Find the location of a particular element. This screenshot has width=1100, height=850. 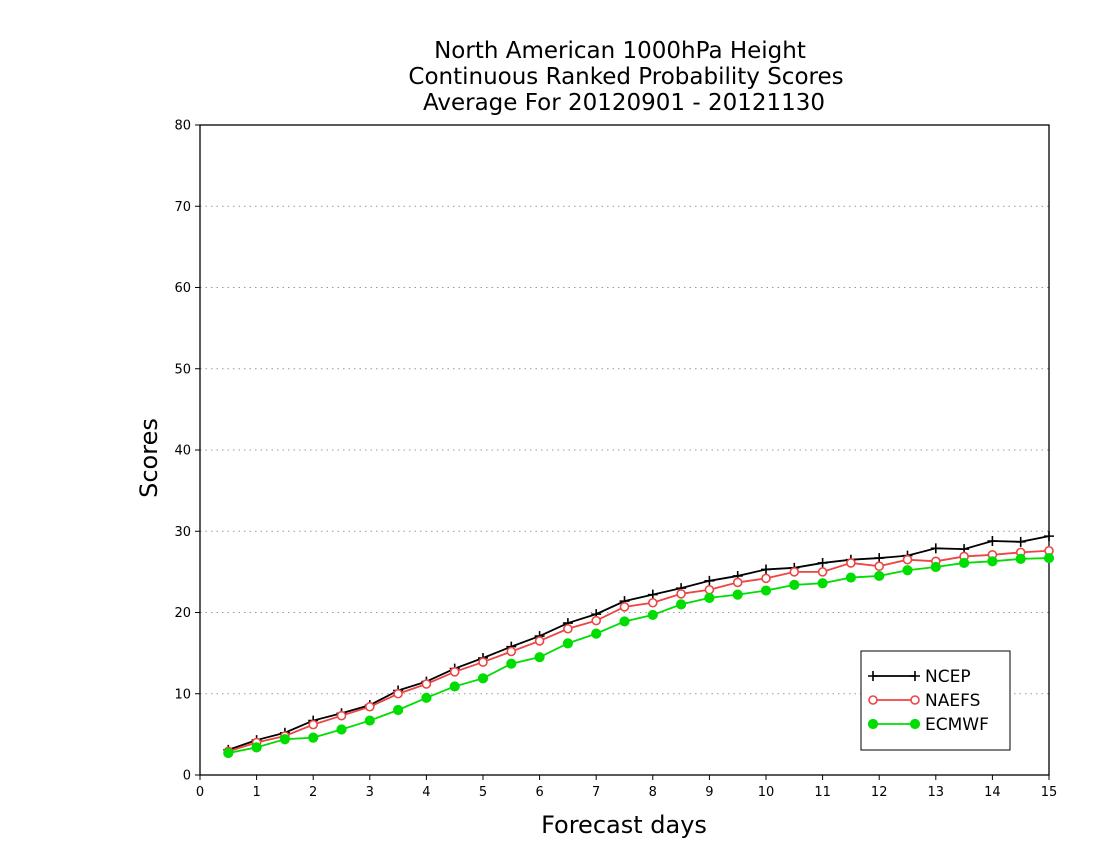

legend-marker-left-ncep is located at coordinates (873, 676).